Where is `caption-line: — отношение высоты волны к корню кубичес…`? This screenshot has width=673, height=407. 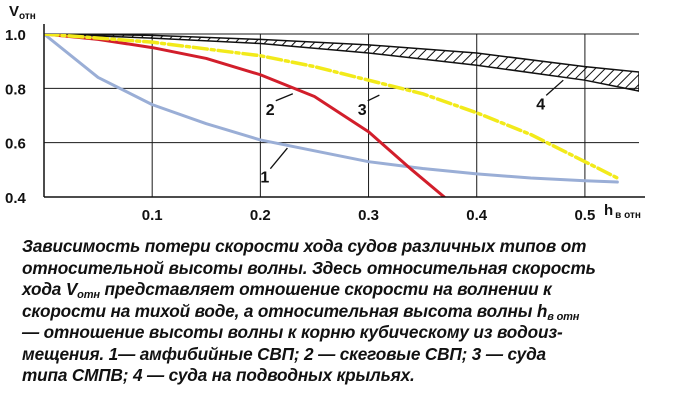
caption-line: — отношение высоты волны к корню кубичес… is located at coordinates (342, 333).